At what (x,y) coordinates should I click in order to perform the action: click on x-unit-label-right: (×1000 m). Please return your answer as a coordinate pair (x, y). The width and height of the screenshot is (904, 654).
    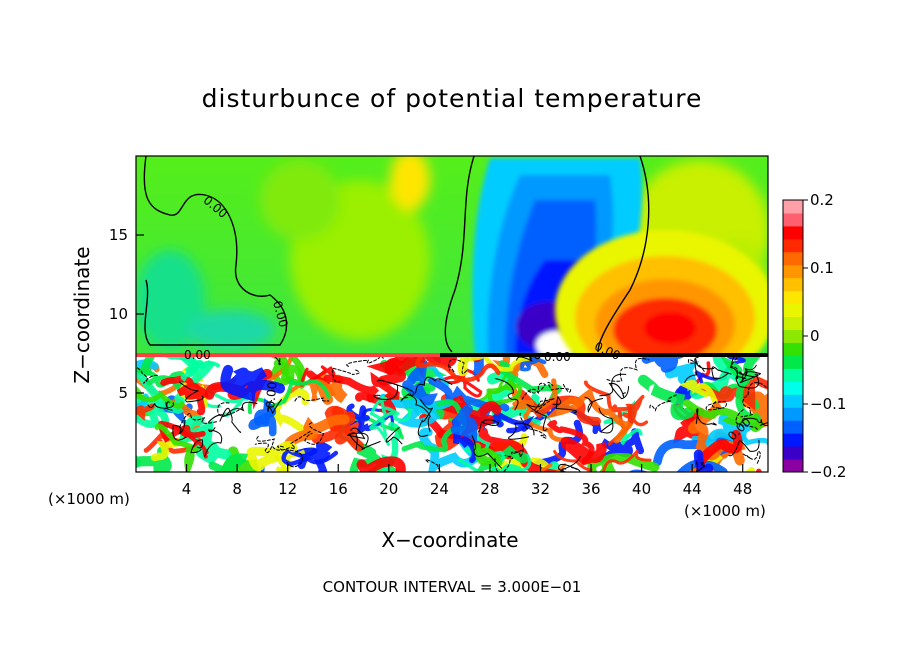
    Looking at the image, I should click on (725, 511).